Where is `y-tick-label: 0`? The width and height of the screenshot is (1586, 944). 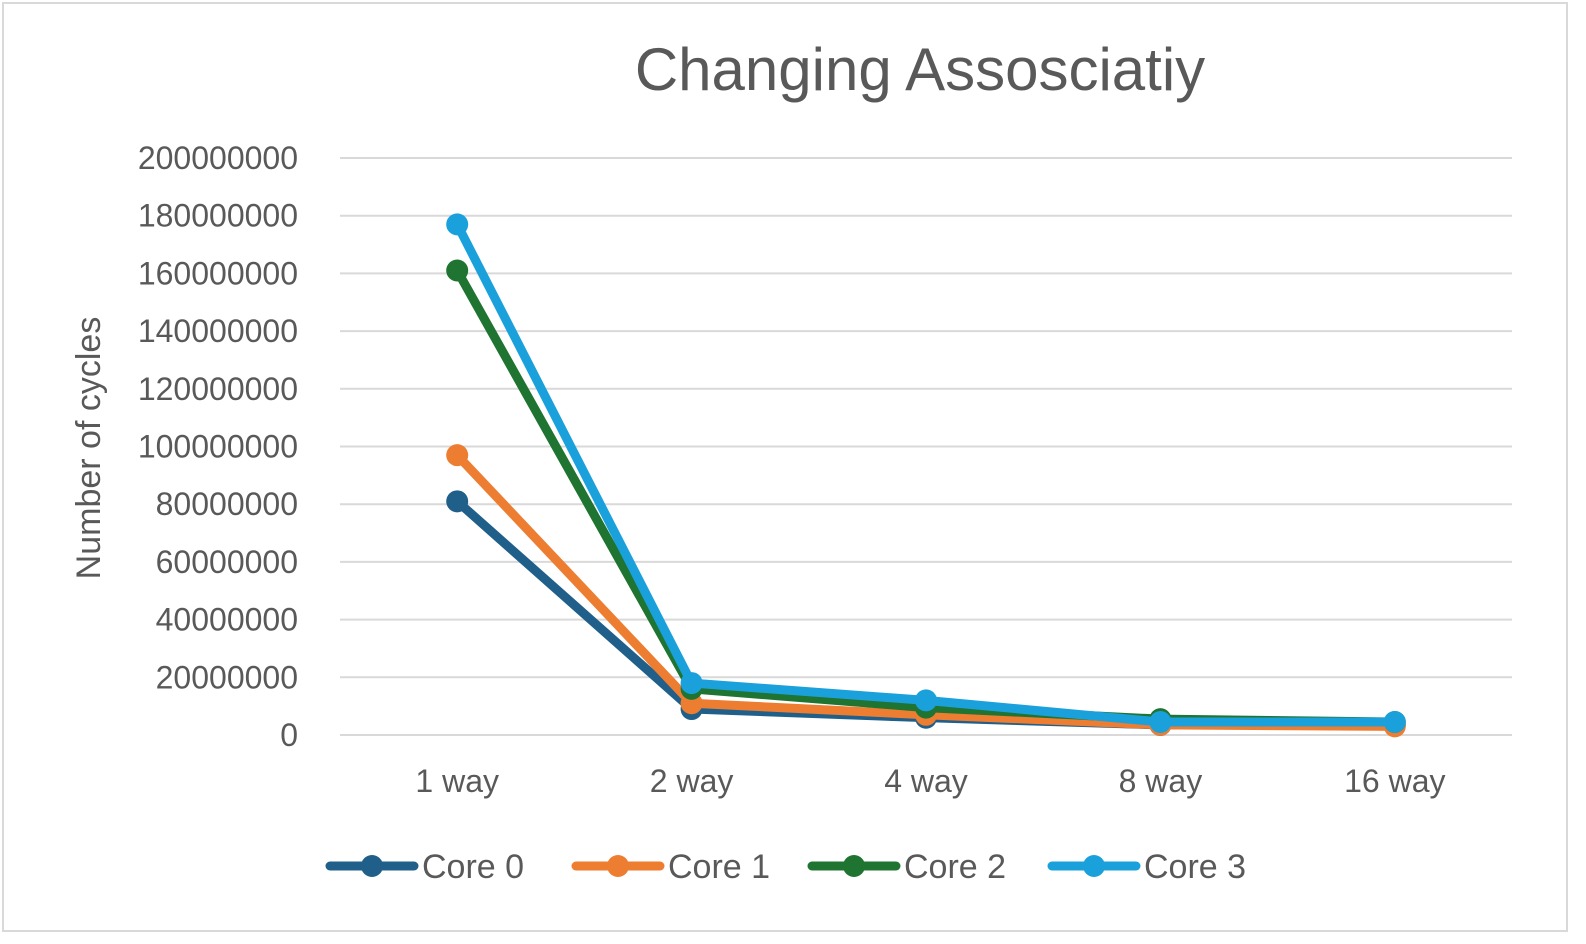 y-tick-label: 0 is located at coordinates (289, 735).